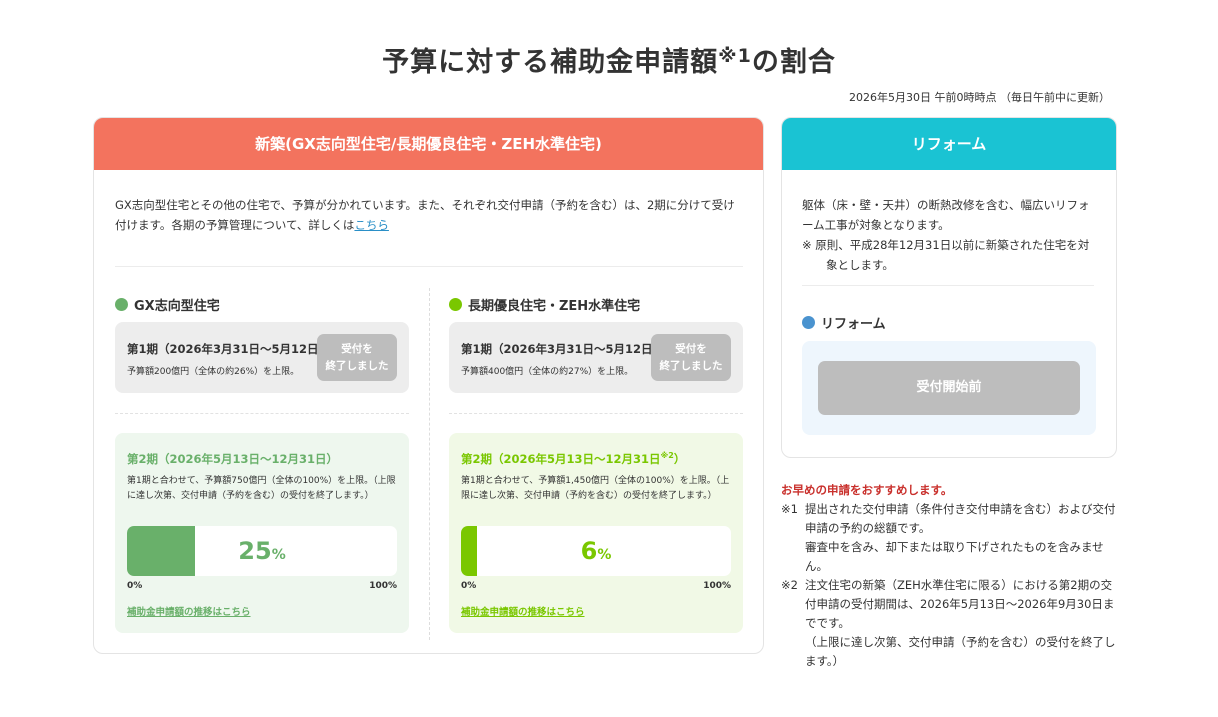  Describe the element at coordinates (691, 366) in the screenshot. I see `zeh-closed-line2: 終了しました` at that location.